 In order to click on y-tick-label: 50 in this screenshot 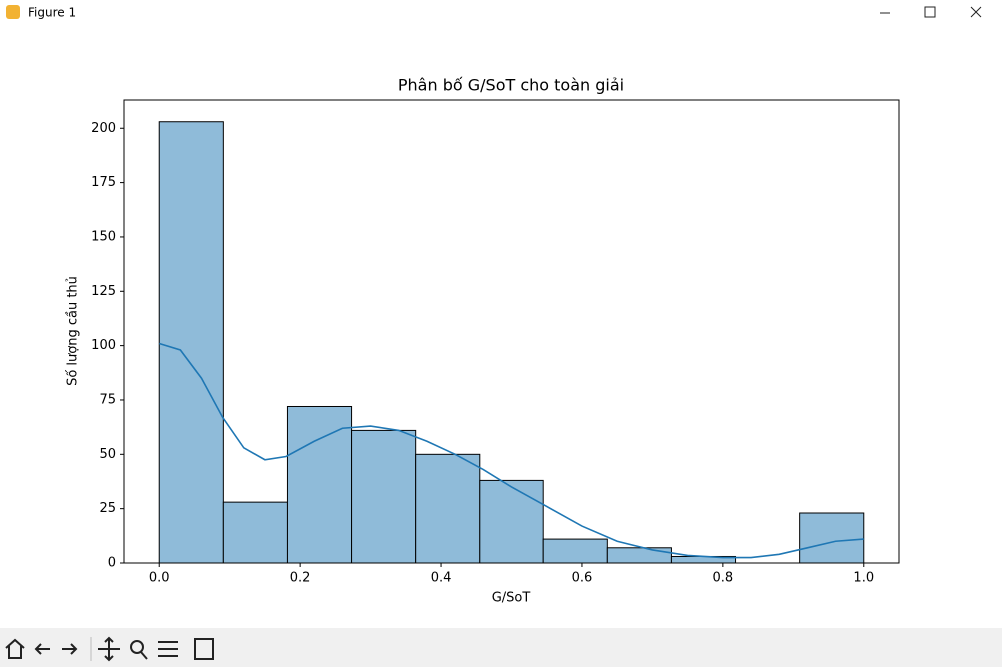, I will do `click(107, 454)`.